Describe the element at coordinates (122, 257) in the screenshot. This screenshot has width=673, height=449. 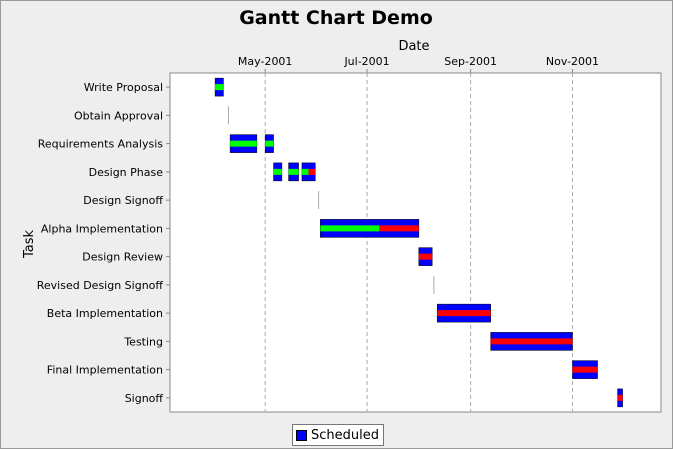
I see `task-label: Design Review` at that location.